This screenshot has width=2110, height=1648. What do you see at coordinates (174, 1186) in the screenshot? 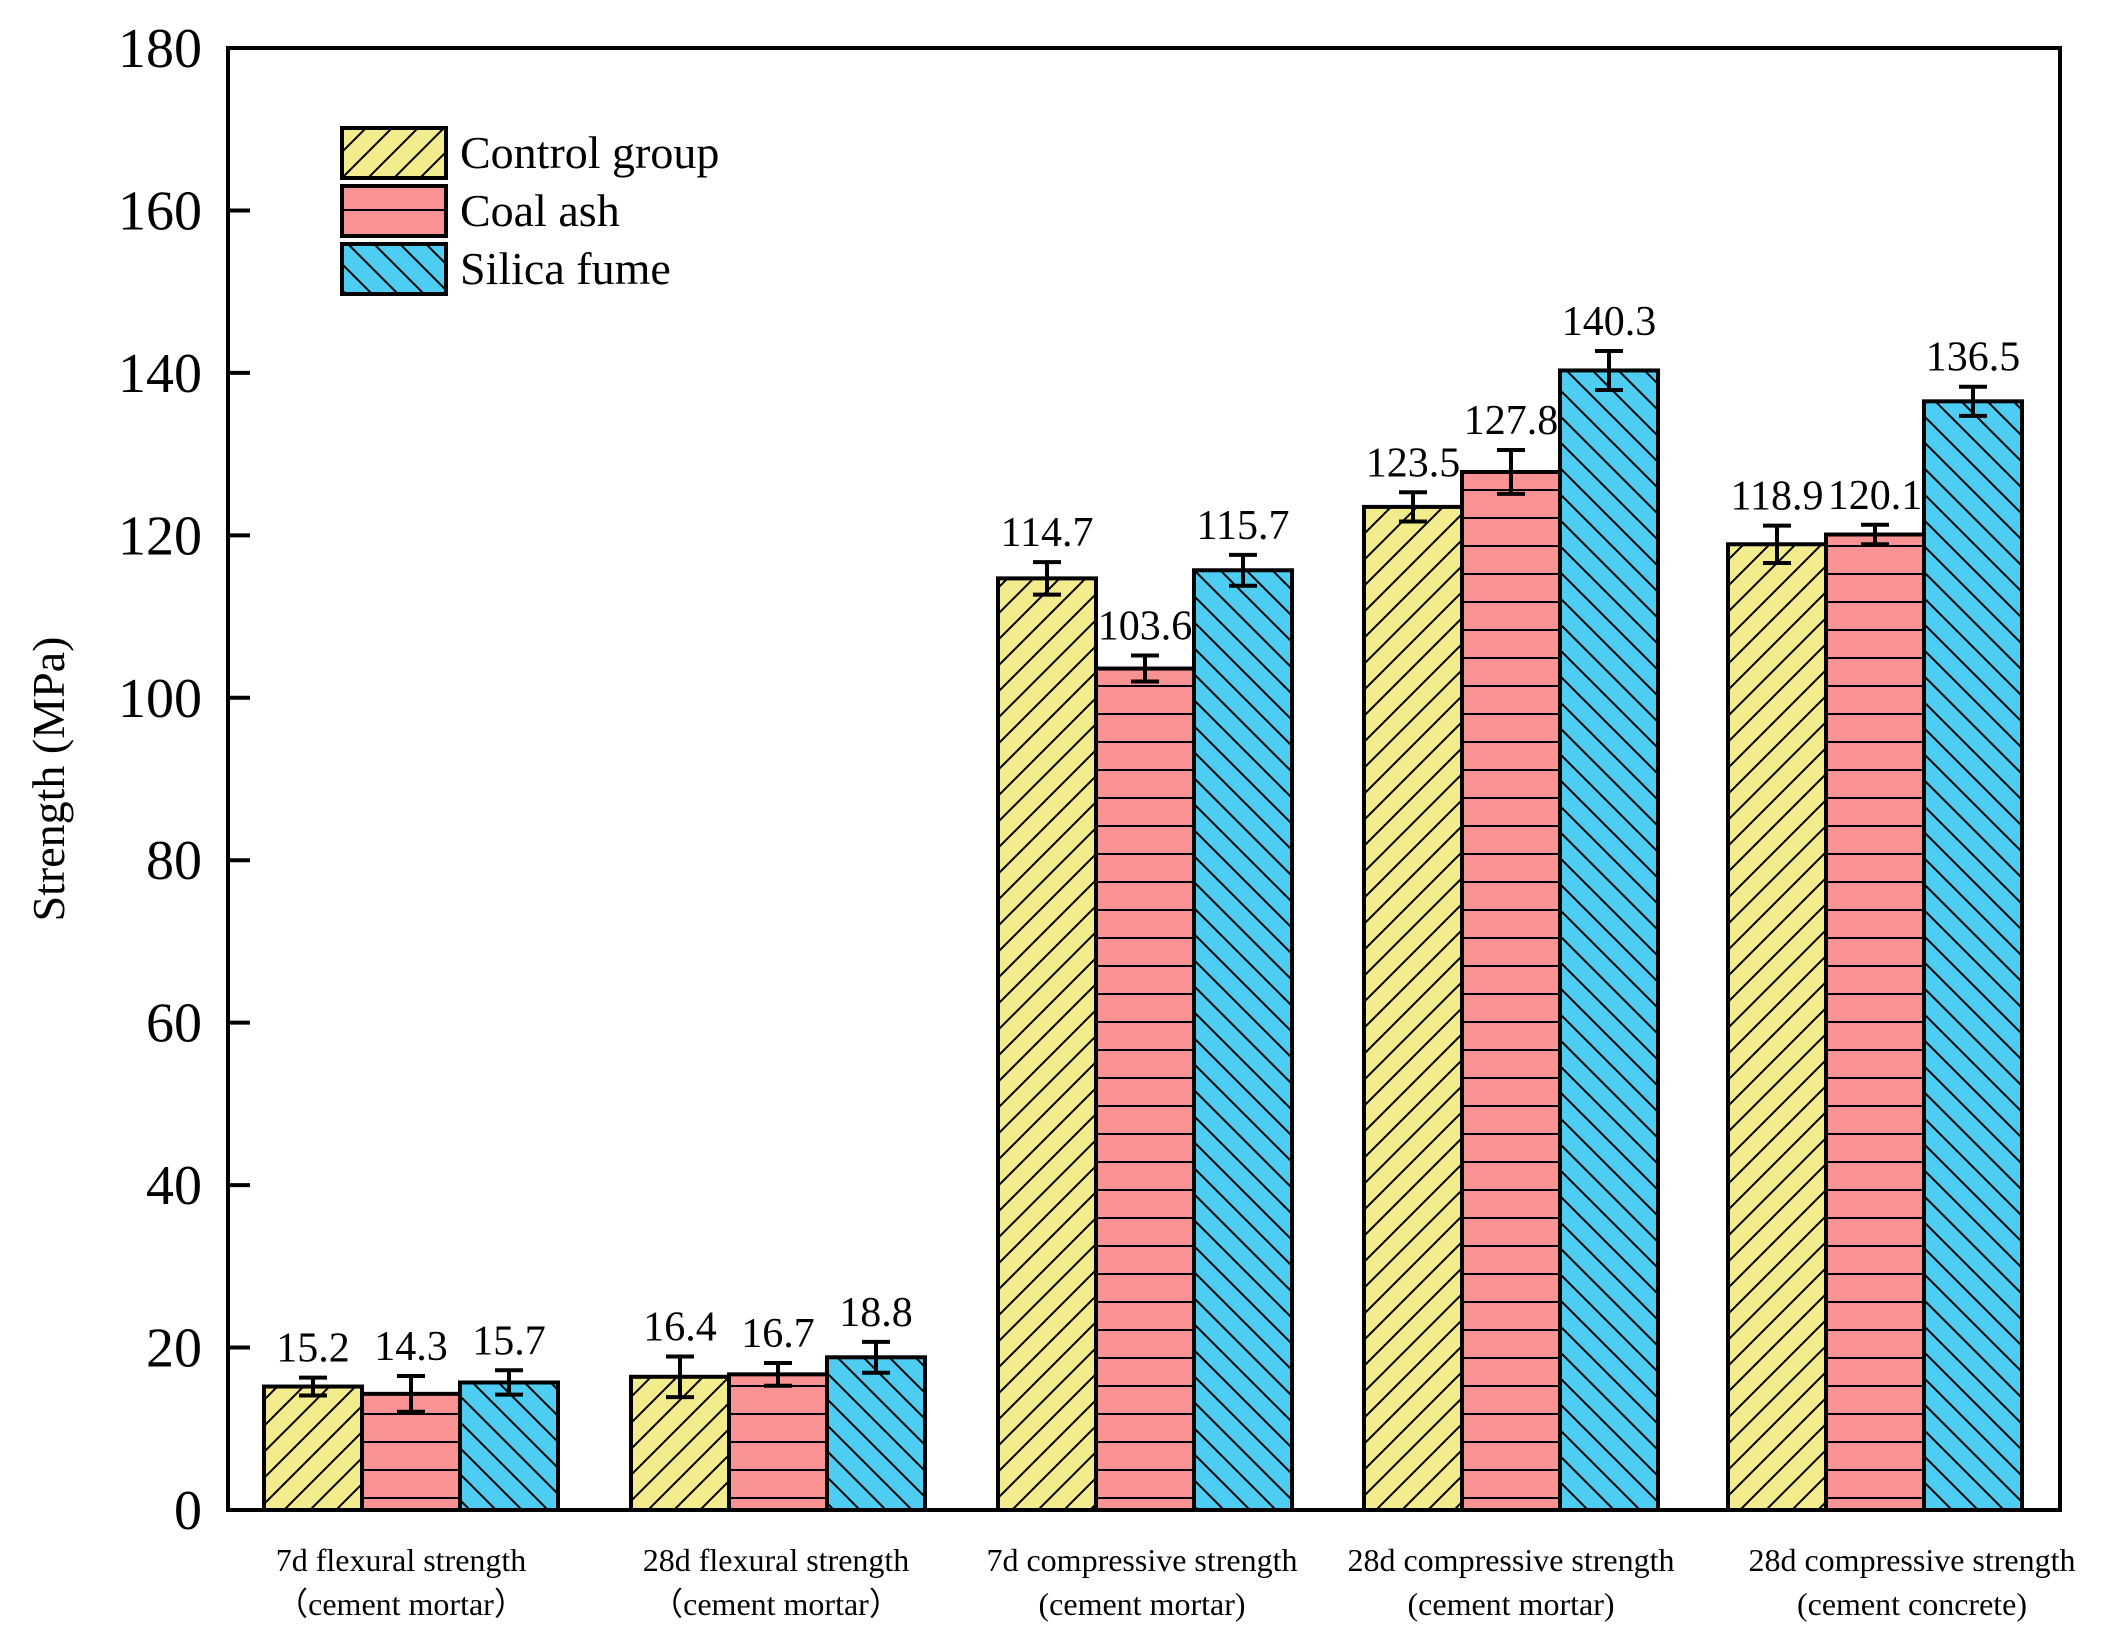
I see `y-tick-label: 40` at bounding box center [174, 1186].